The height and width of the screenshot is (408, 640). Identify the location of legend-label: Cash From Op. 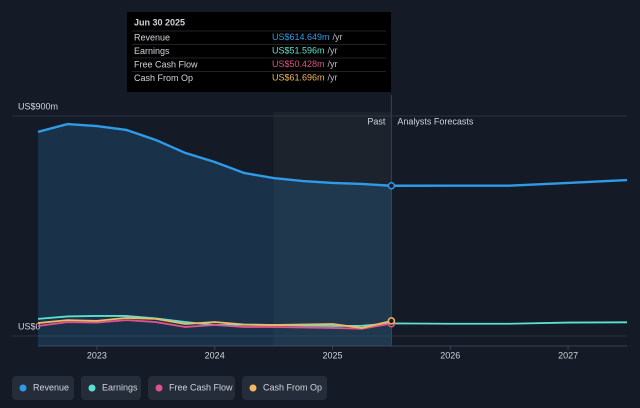
(292, 387).